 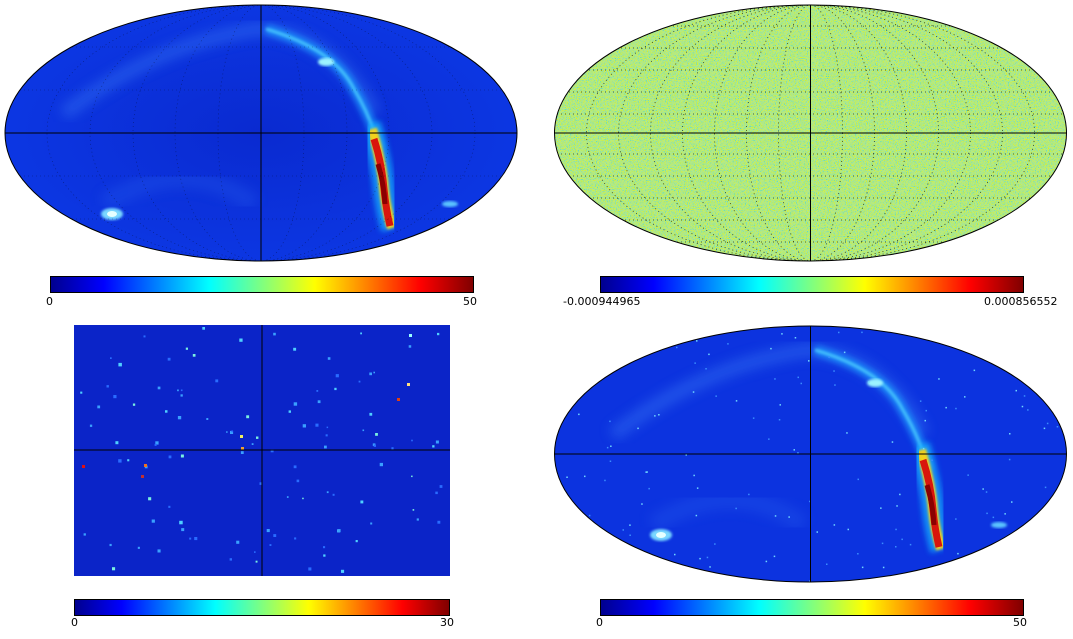 I want to click on colorbar-max-label: 30, so click(x=447, y=622).